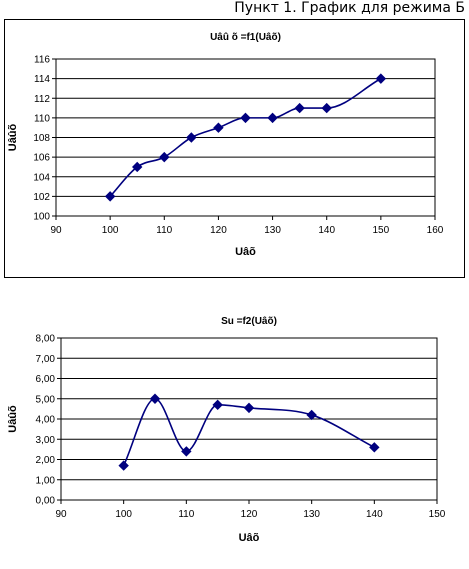 This screenshot has width=469, height=569. What do you see at coordinates (249, 321) in the screenshot?
I see `chart-2-title: Su =f2(Uâõ)` at bounding box center [249, 321].